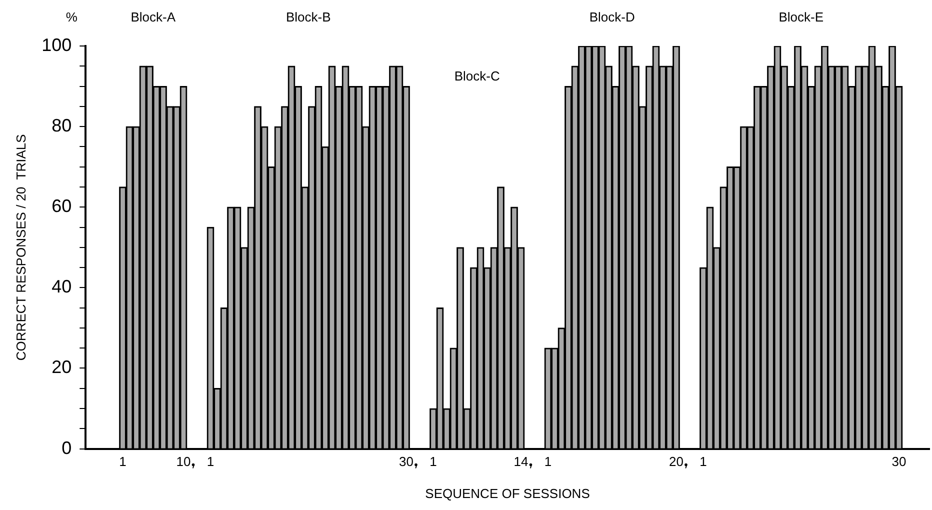 This screenshot has height=510, width=932. What do you see at coordinates (57, 44) in the screenshot?
I see `y-tick-label: 100` at bounding box center [57, 44].